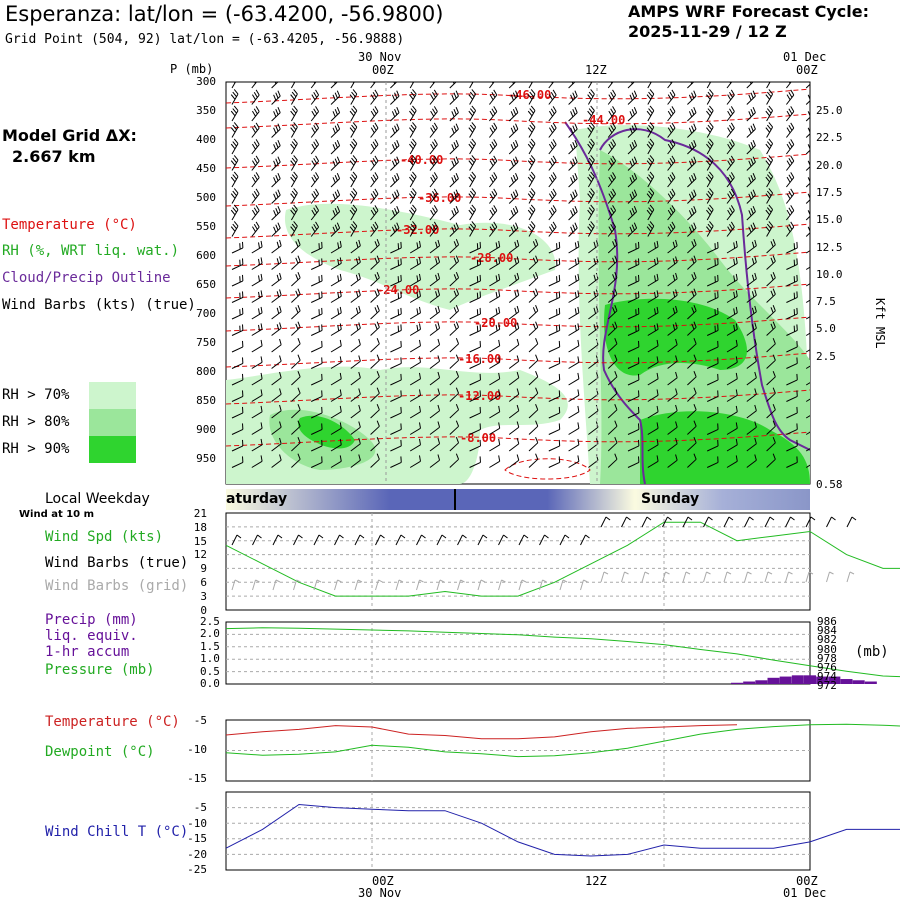  I want to click on precip-tick-0: 2.5, so click(210, 621).